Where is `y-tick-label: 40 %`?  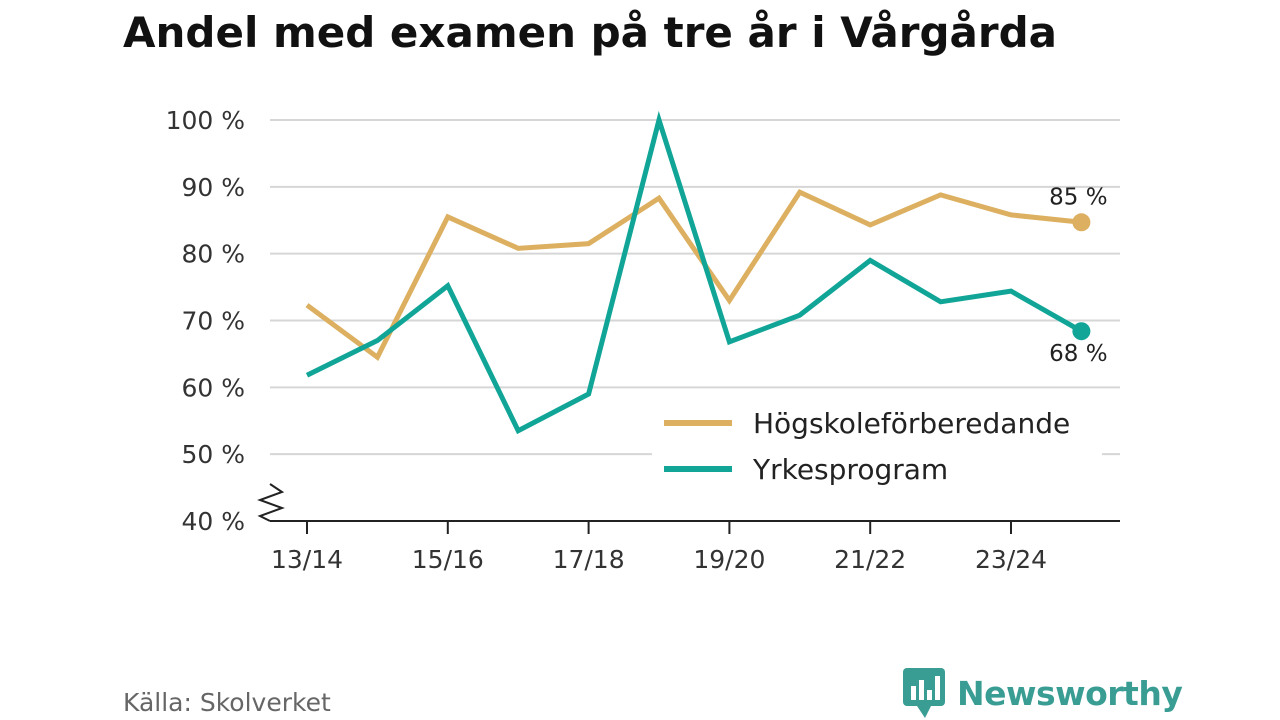
y-tick-label: 40 % is located at coordinates (213, 521).